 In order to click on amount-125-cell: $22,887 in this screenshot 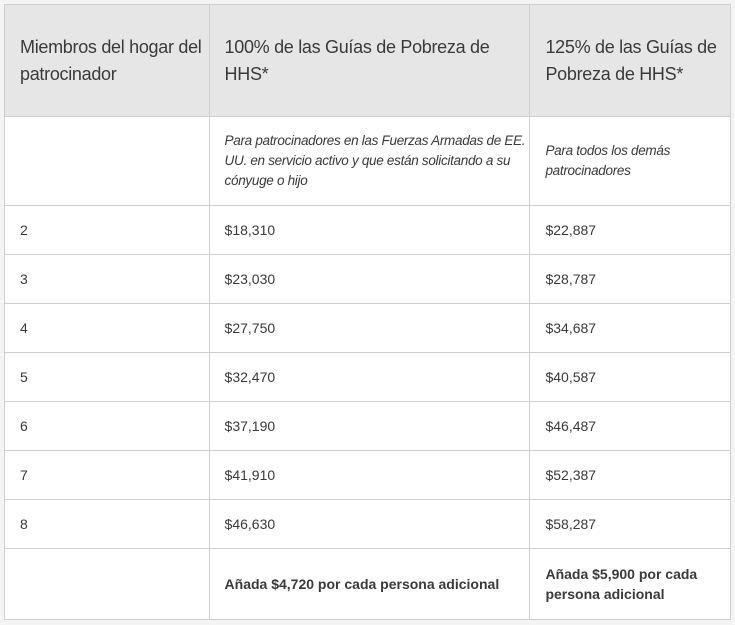, I will do `click(630, 230)`.